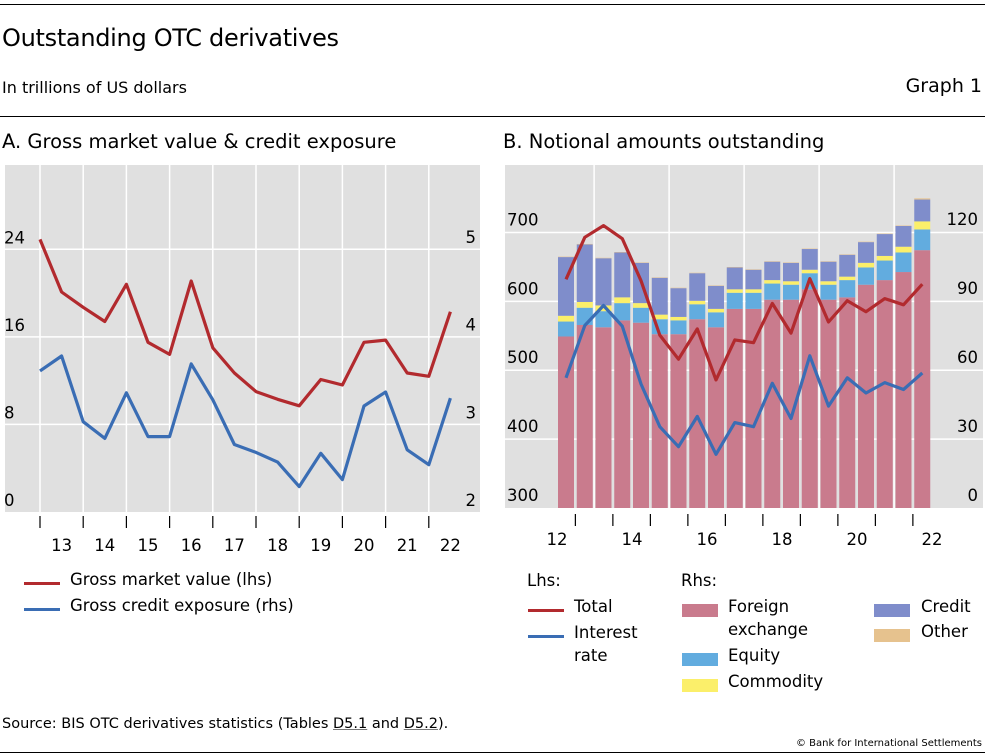  Describe the element at coordinates (973, 495) in the screenshot. I see `y-tick-label-right: 0` at that location.